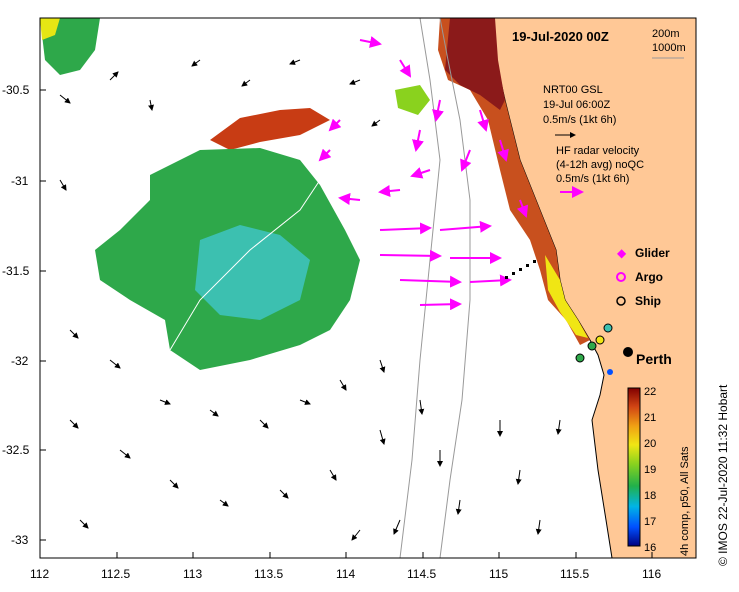  I want to click on glider-track, so click(520, 269).